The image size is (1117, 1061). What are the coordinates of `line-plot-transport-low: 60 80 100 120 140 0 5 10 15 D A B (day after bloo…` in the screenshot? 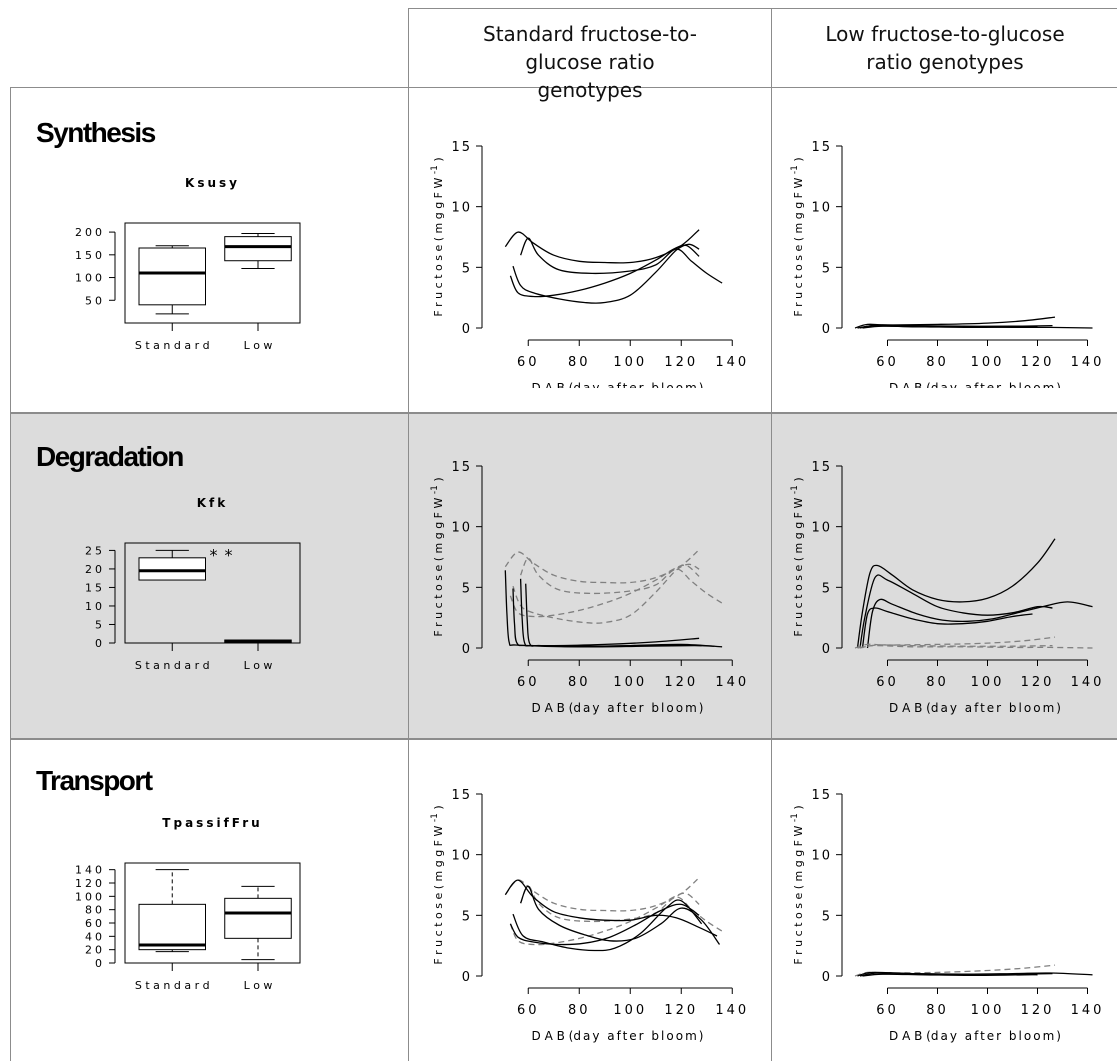 It's located at (947, 915).